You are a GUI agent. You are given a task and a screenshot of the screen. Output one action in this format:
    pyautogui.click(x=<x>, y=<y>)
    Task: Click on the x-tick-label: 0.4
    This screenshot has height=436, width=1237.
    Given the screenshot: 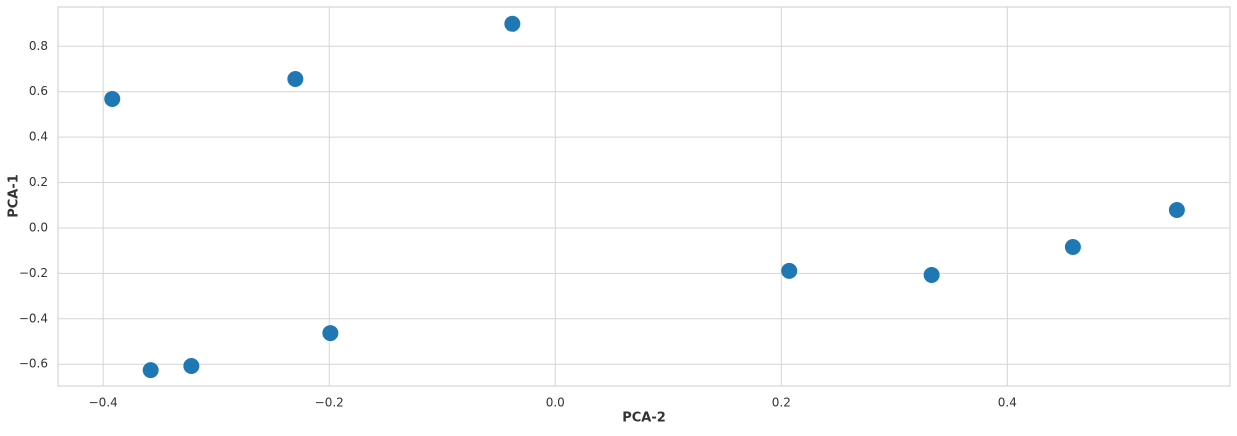 What is the action you would take?
    pyautogui.click(x=1007, y=403)
    